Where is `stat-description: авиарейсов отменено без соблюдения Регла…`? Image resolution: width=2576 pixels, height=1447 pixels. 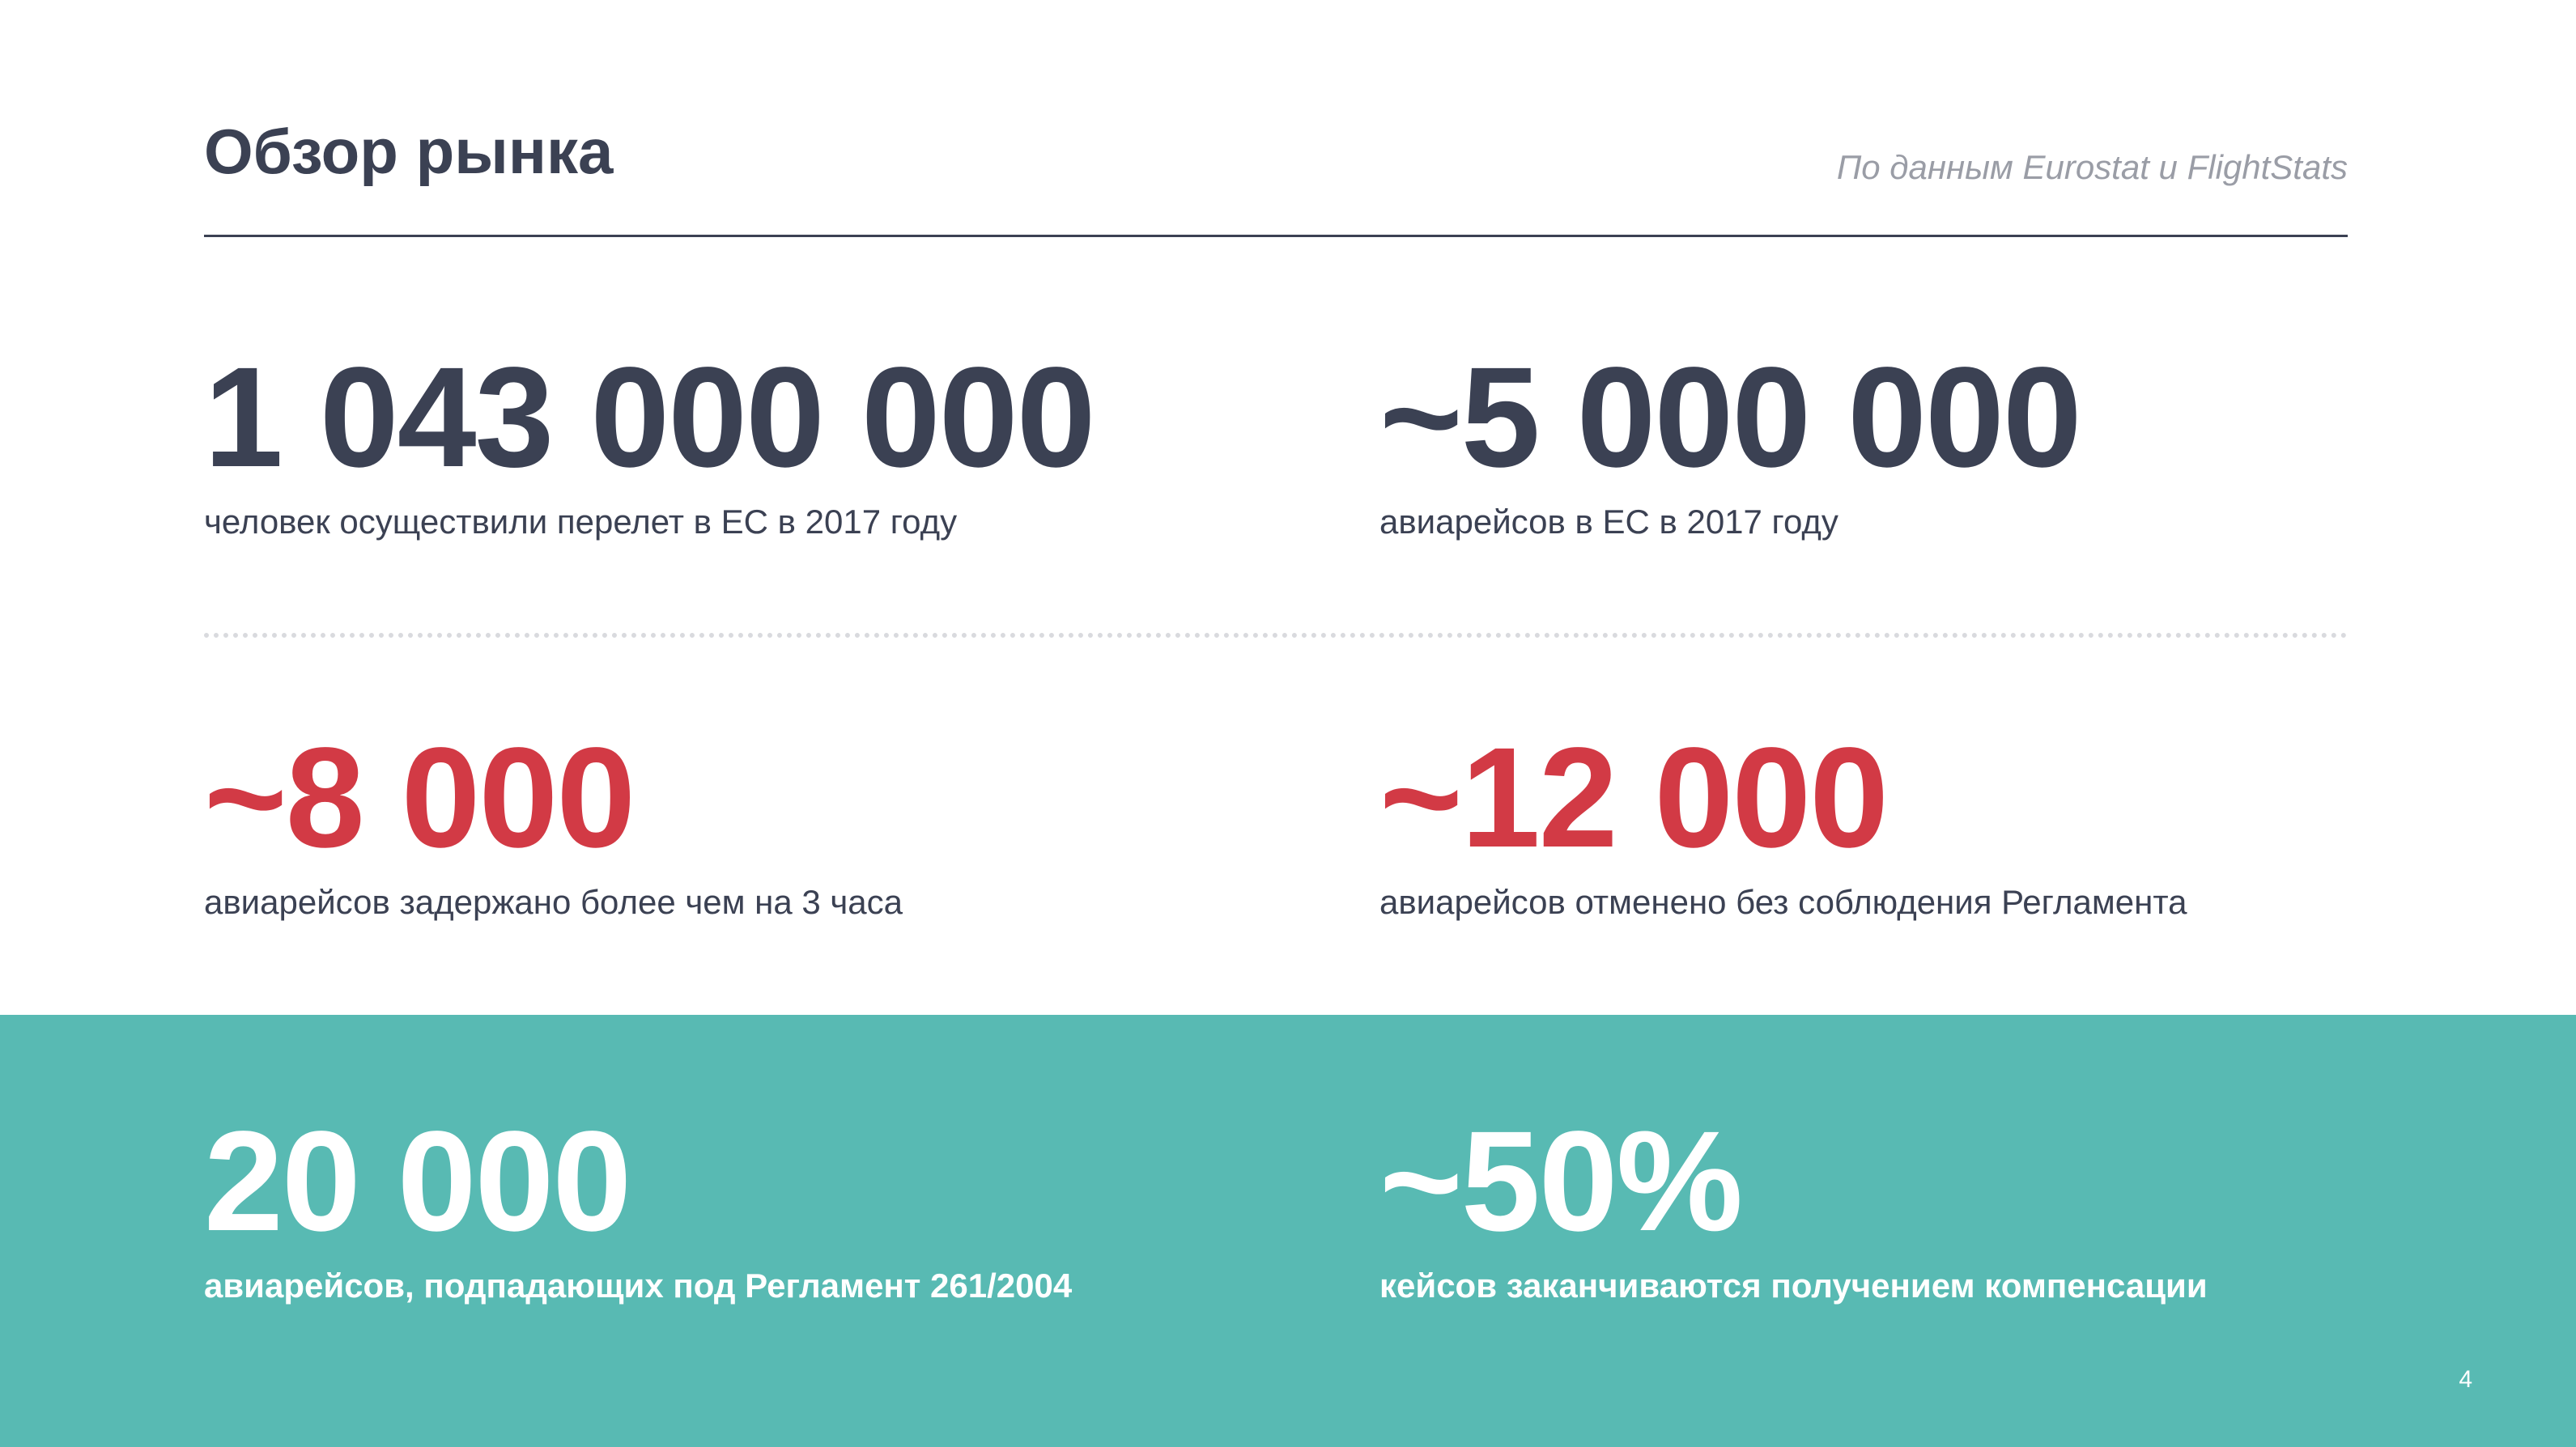
stat-description: авиарейсов отменено без соблюдения Регла… is located at coordinates (1783, 902).